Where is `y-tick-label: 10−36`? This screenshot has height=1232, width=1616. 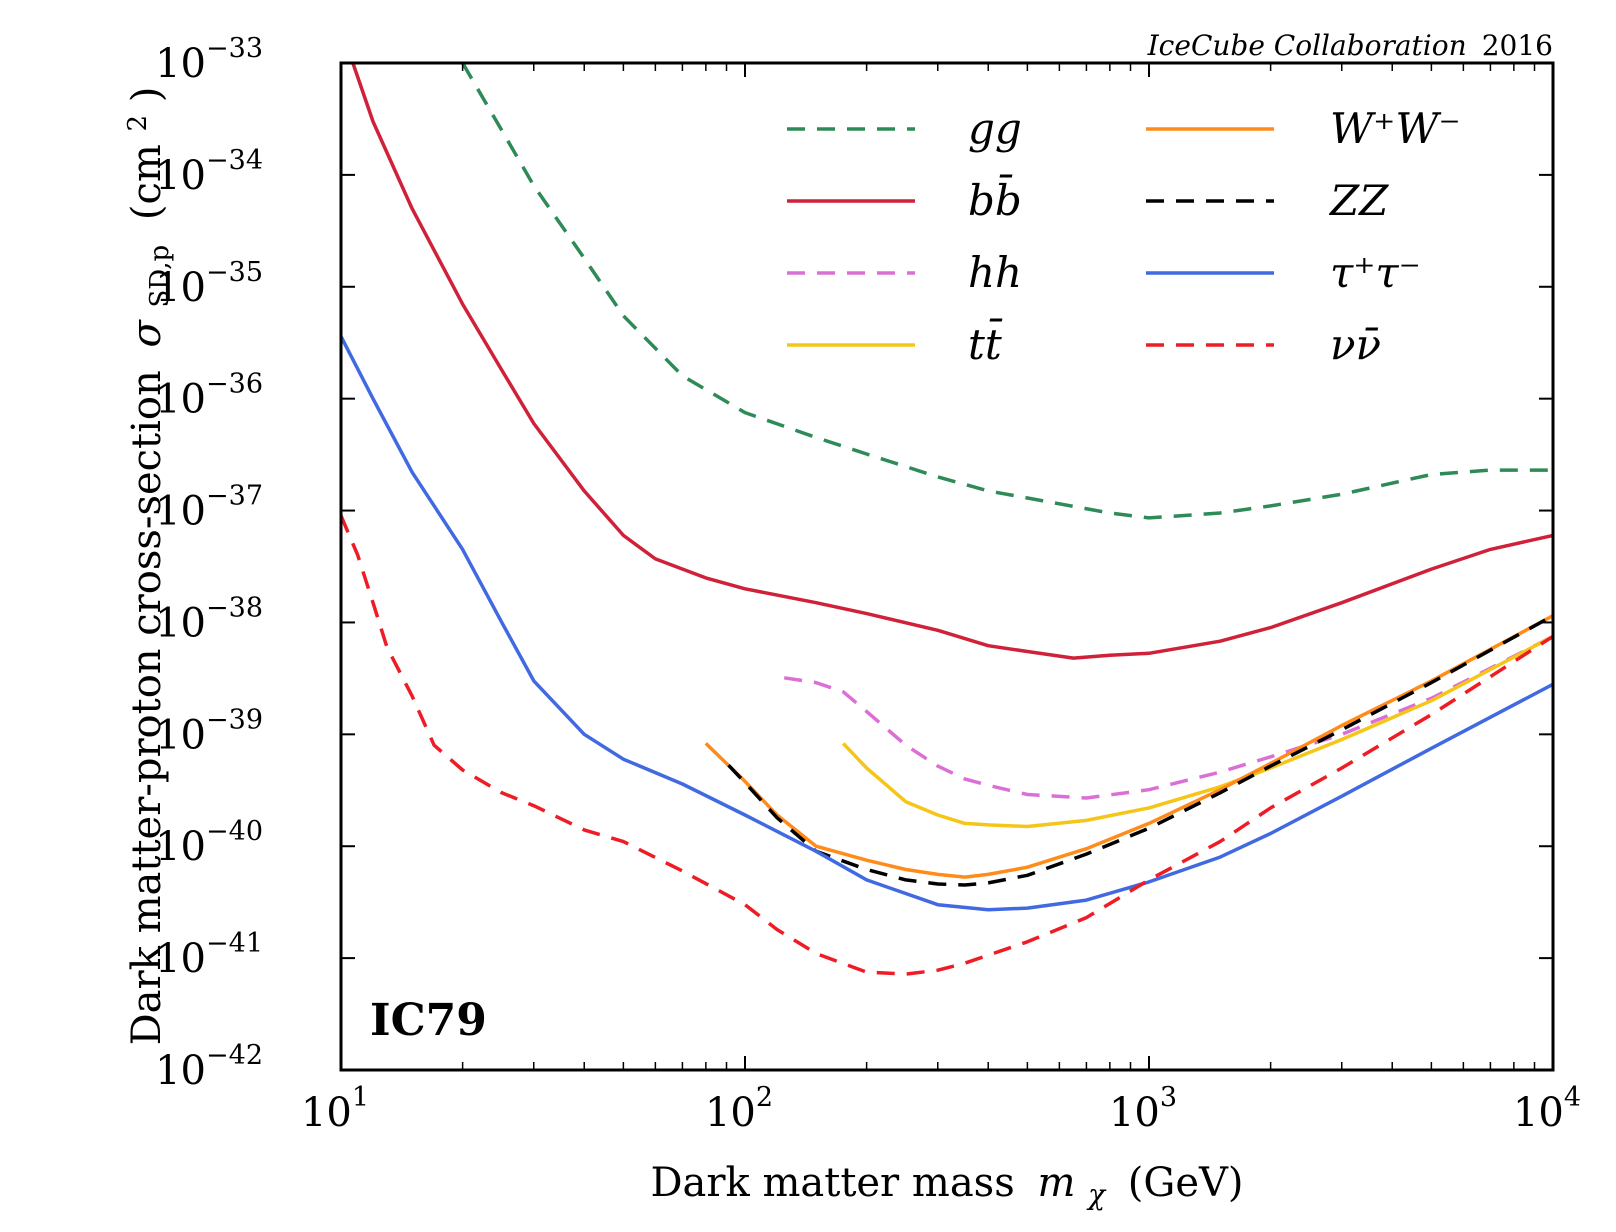 y-tick-label: 10−36 is located at coordinates (209, 396).